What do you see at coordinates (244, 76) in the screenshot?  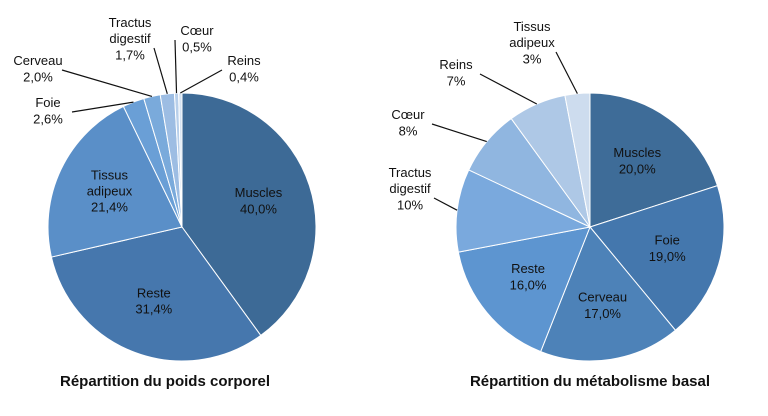 I see `value-label: 0,4%` at bounding box center [244, 76].